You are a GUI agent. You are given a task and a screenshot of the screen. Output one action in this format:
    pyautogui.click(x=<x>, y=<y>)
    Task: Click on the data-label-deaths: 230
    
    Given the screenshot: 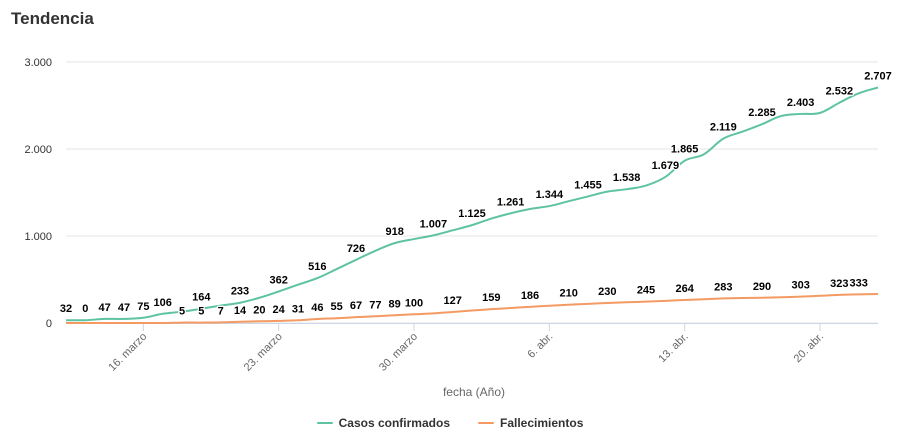 What is the action you would take?
    pyautogui.click(x=607, y=292)
    